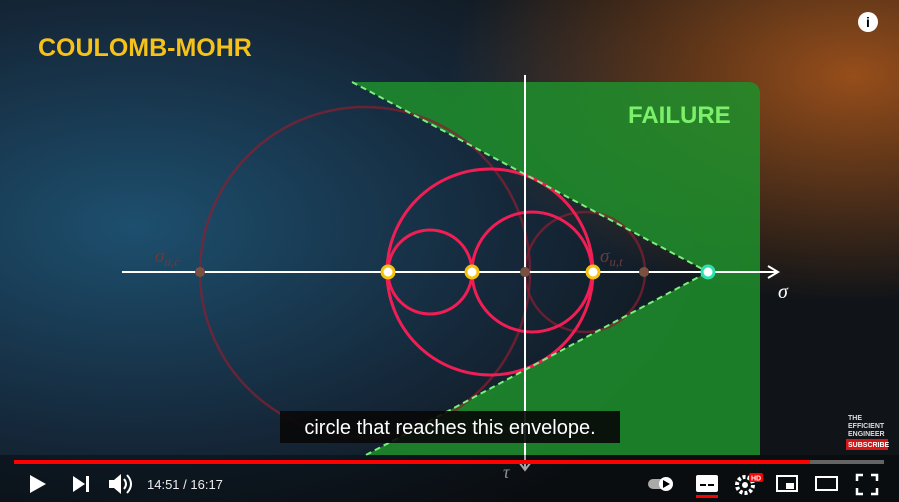  I want to click on subscript: u,t, so click(616, 261).